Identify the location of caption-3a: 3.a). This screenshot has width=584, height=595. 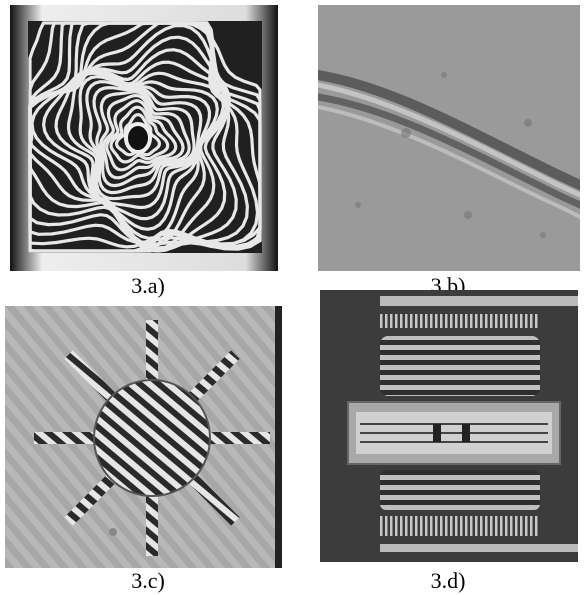
(148, 285).